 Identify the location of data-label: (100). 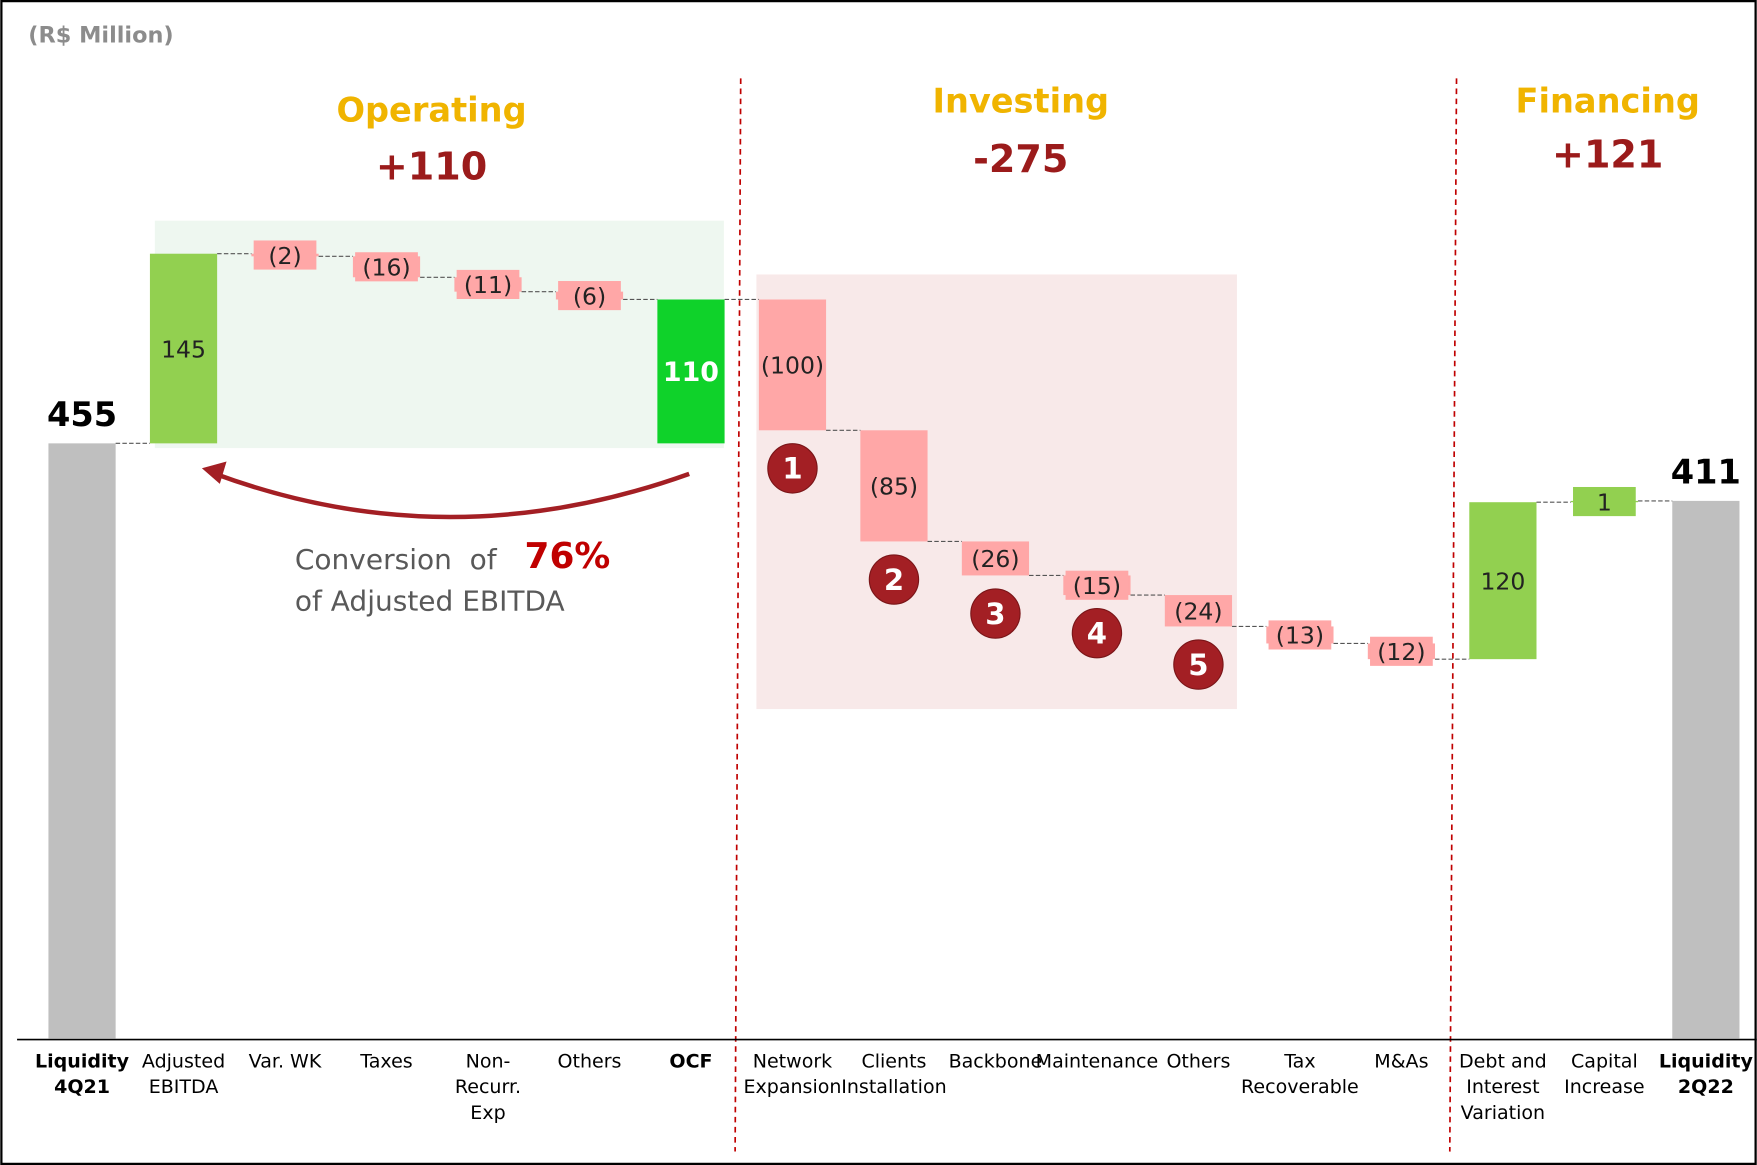
(792, 366).